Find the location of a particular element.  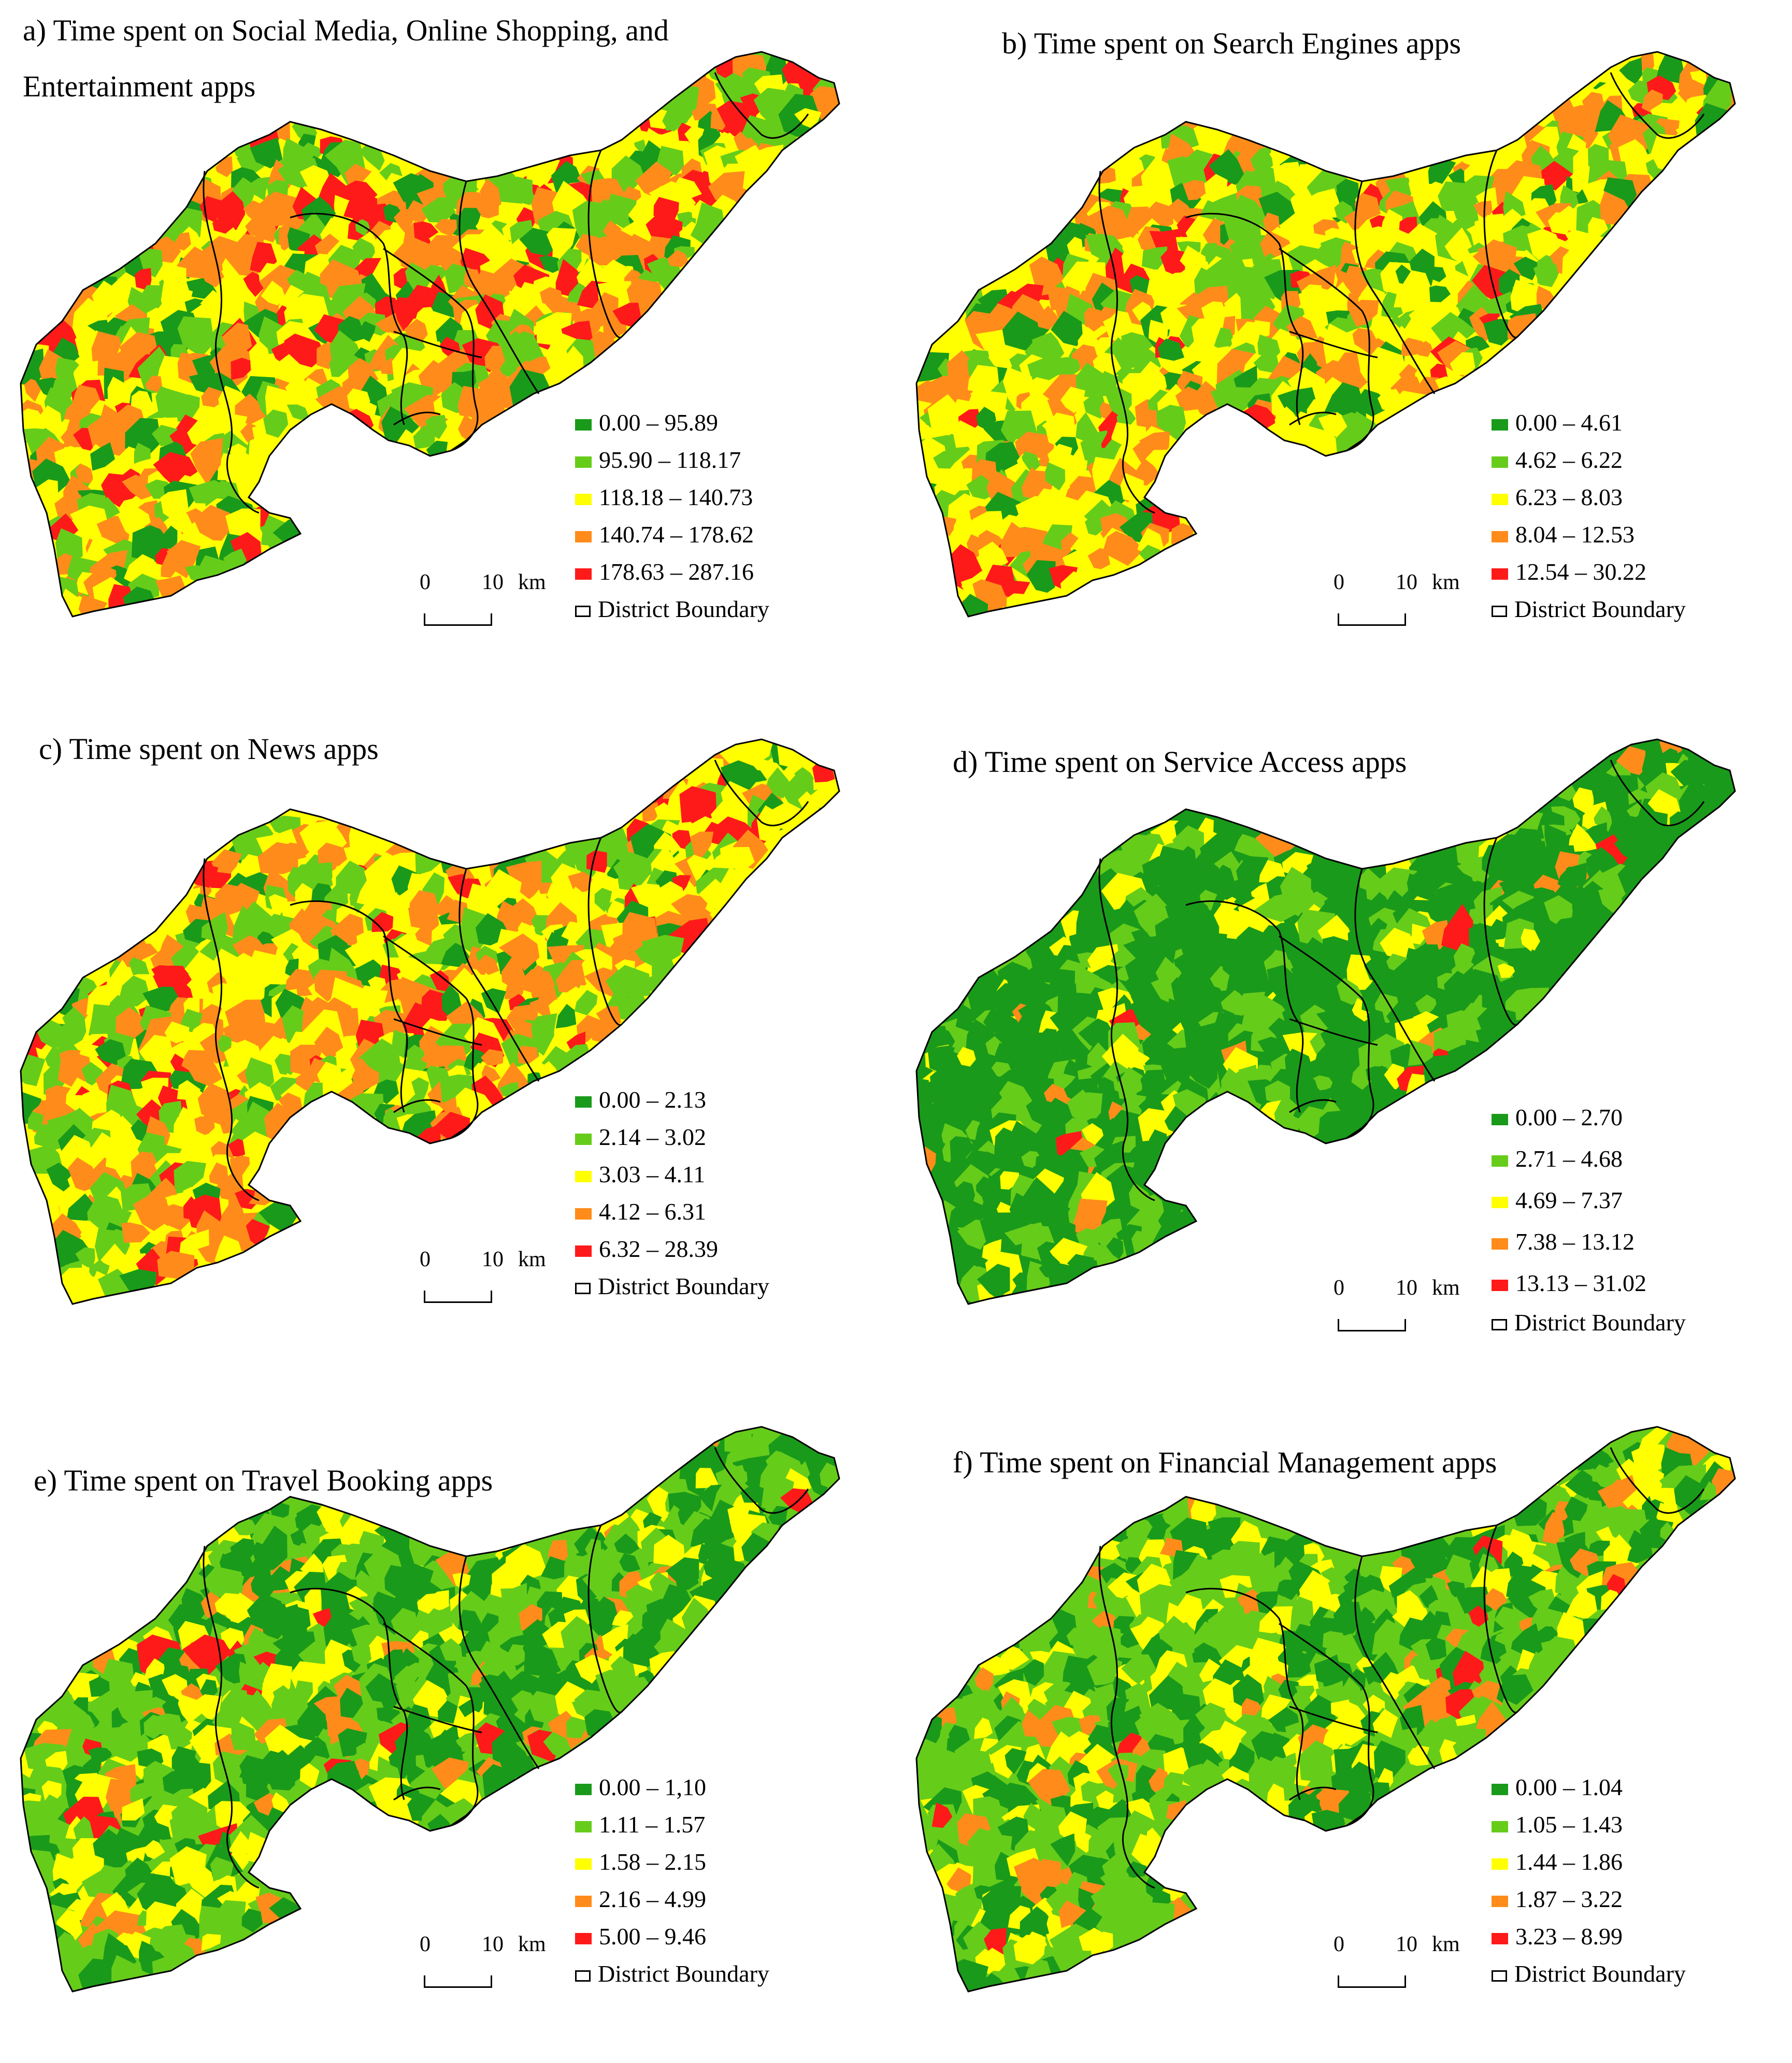

legend-label: 140.74 – 178.62 is located at coordinates (677, 535).